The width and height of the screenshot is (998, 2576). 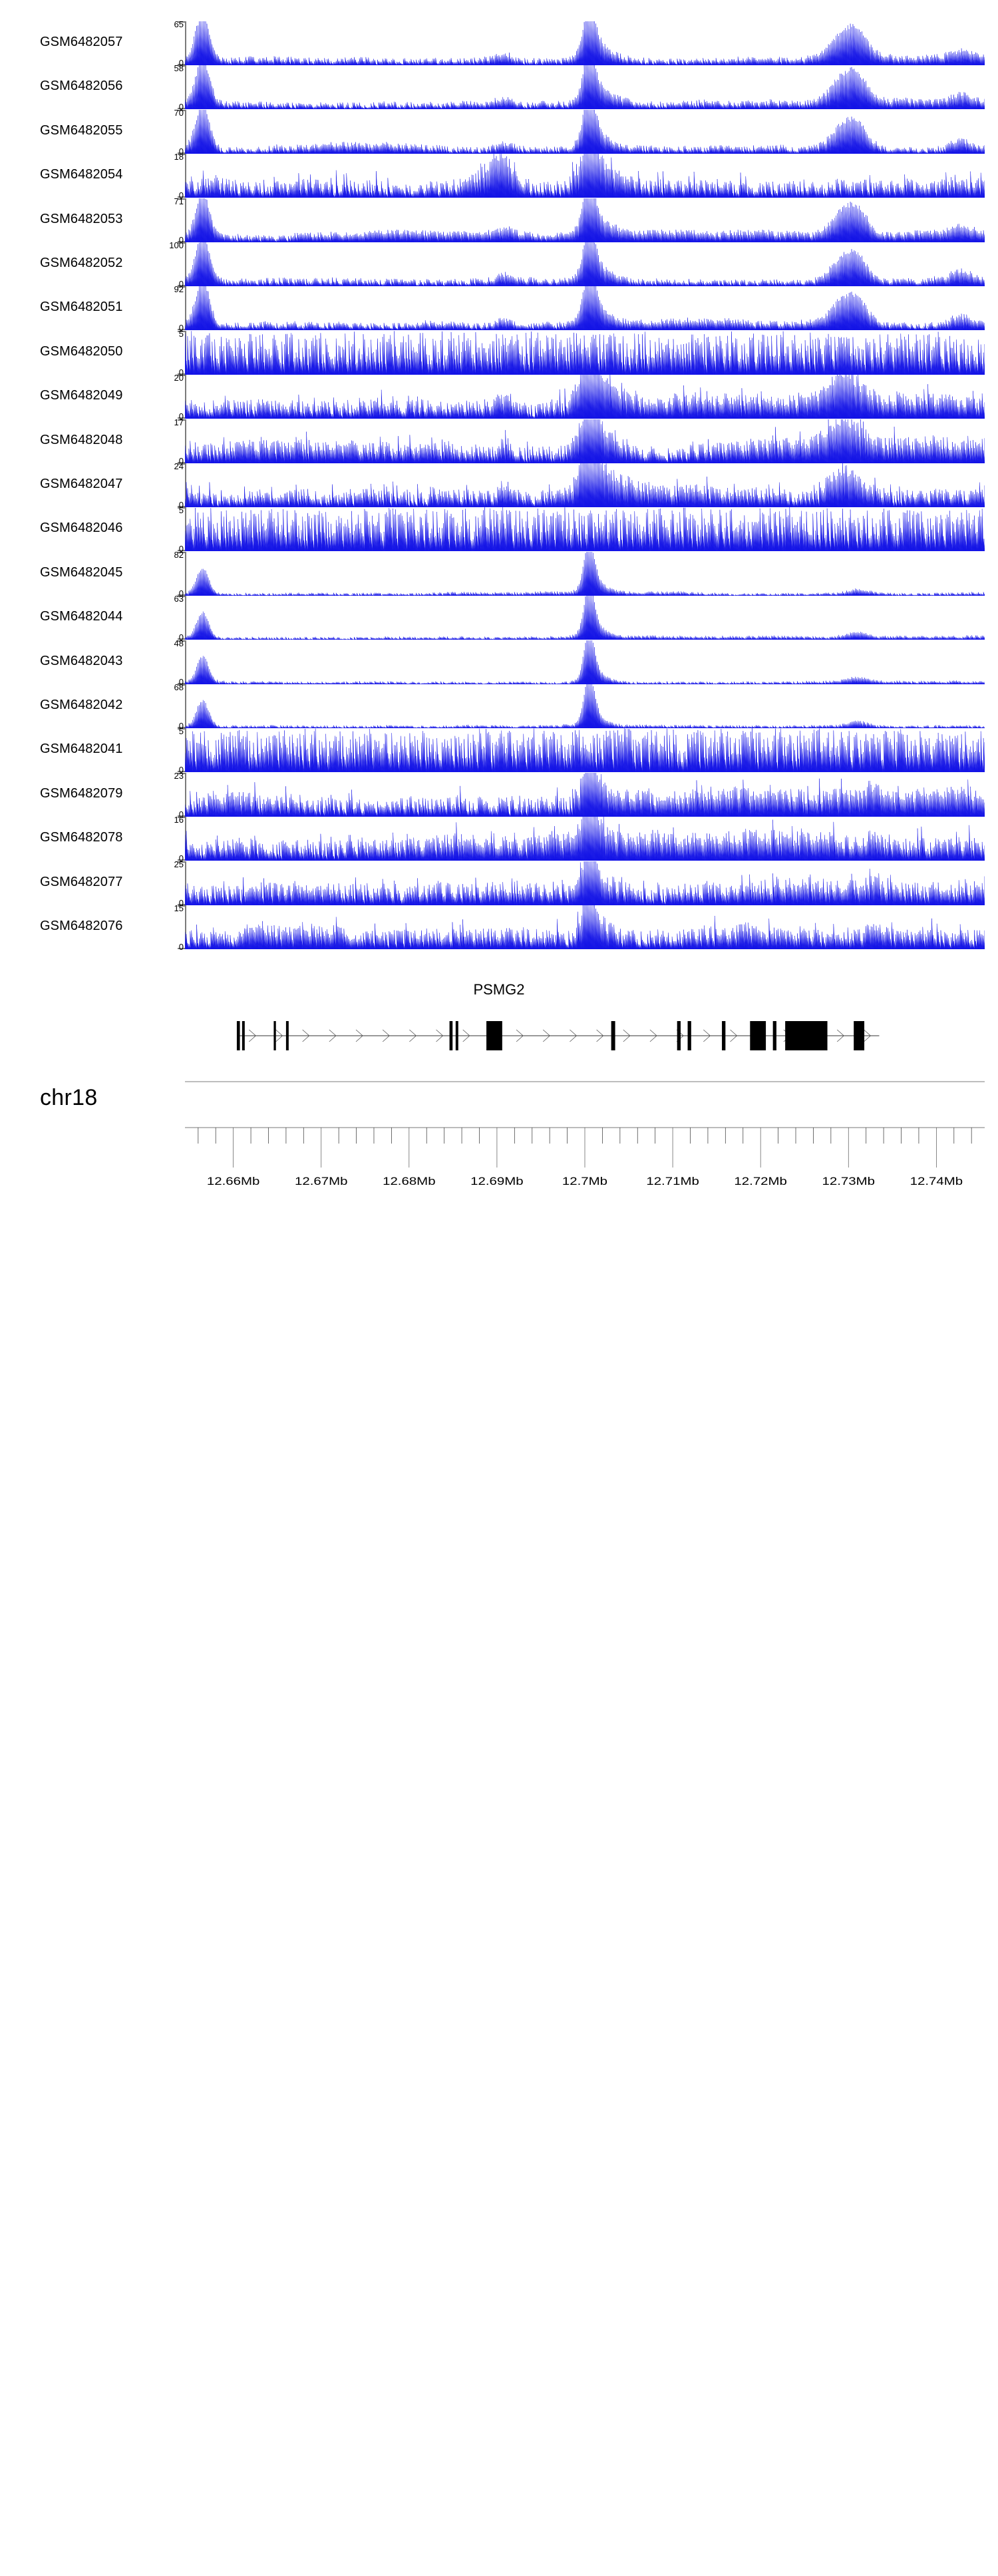 I want to click on y-axis-max-label: 20, so click(x=179, y=378).